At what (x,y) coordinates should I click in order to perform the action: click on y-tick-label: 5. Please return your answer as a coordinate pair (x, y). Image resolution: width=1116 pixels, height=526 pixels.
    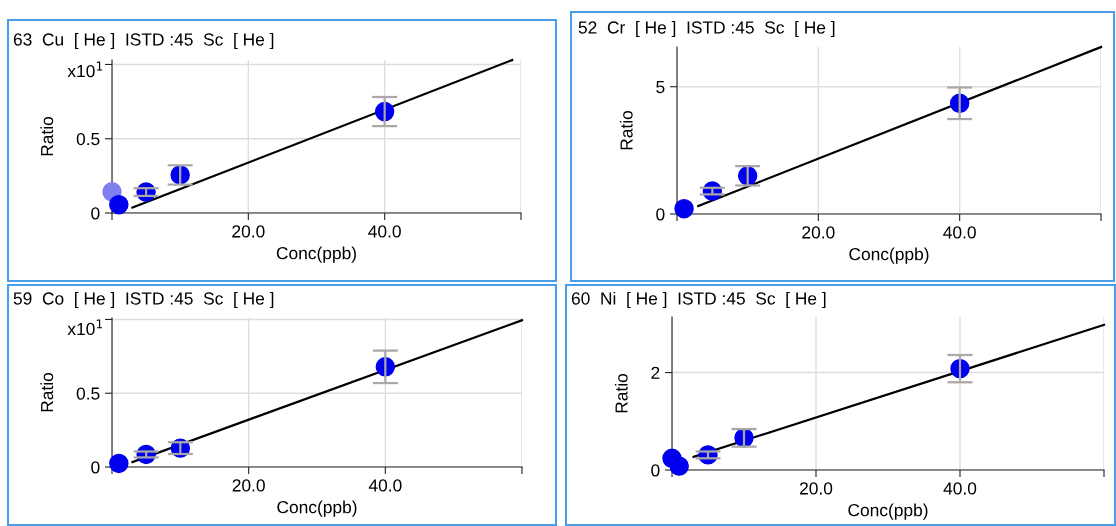
    Looking at the image, I should click on (660, 87).